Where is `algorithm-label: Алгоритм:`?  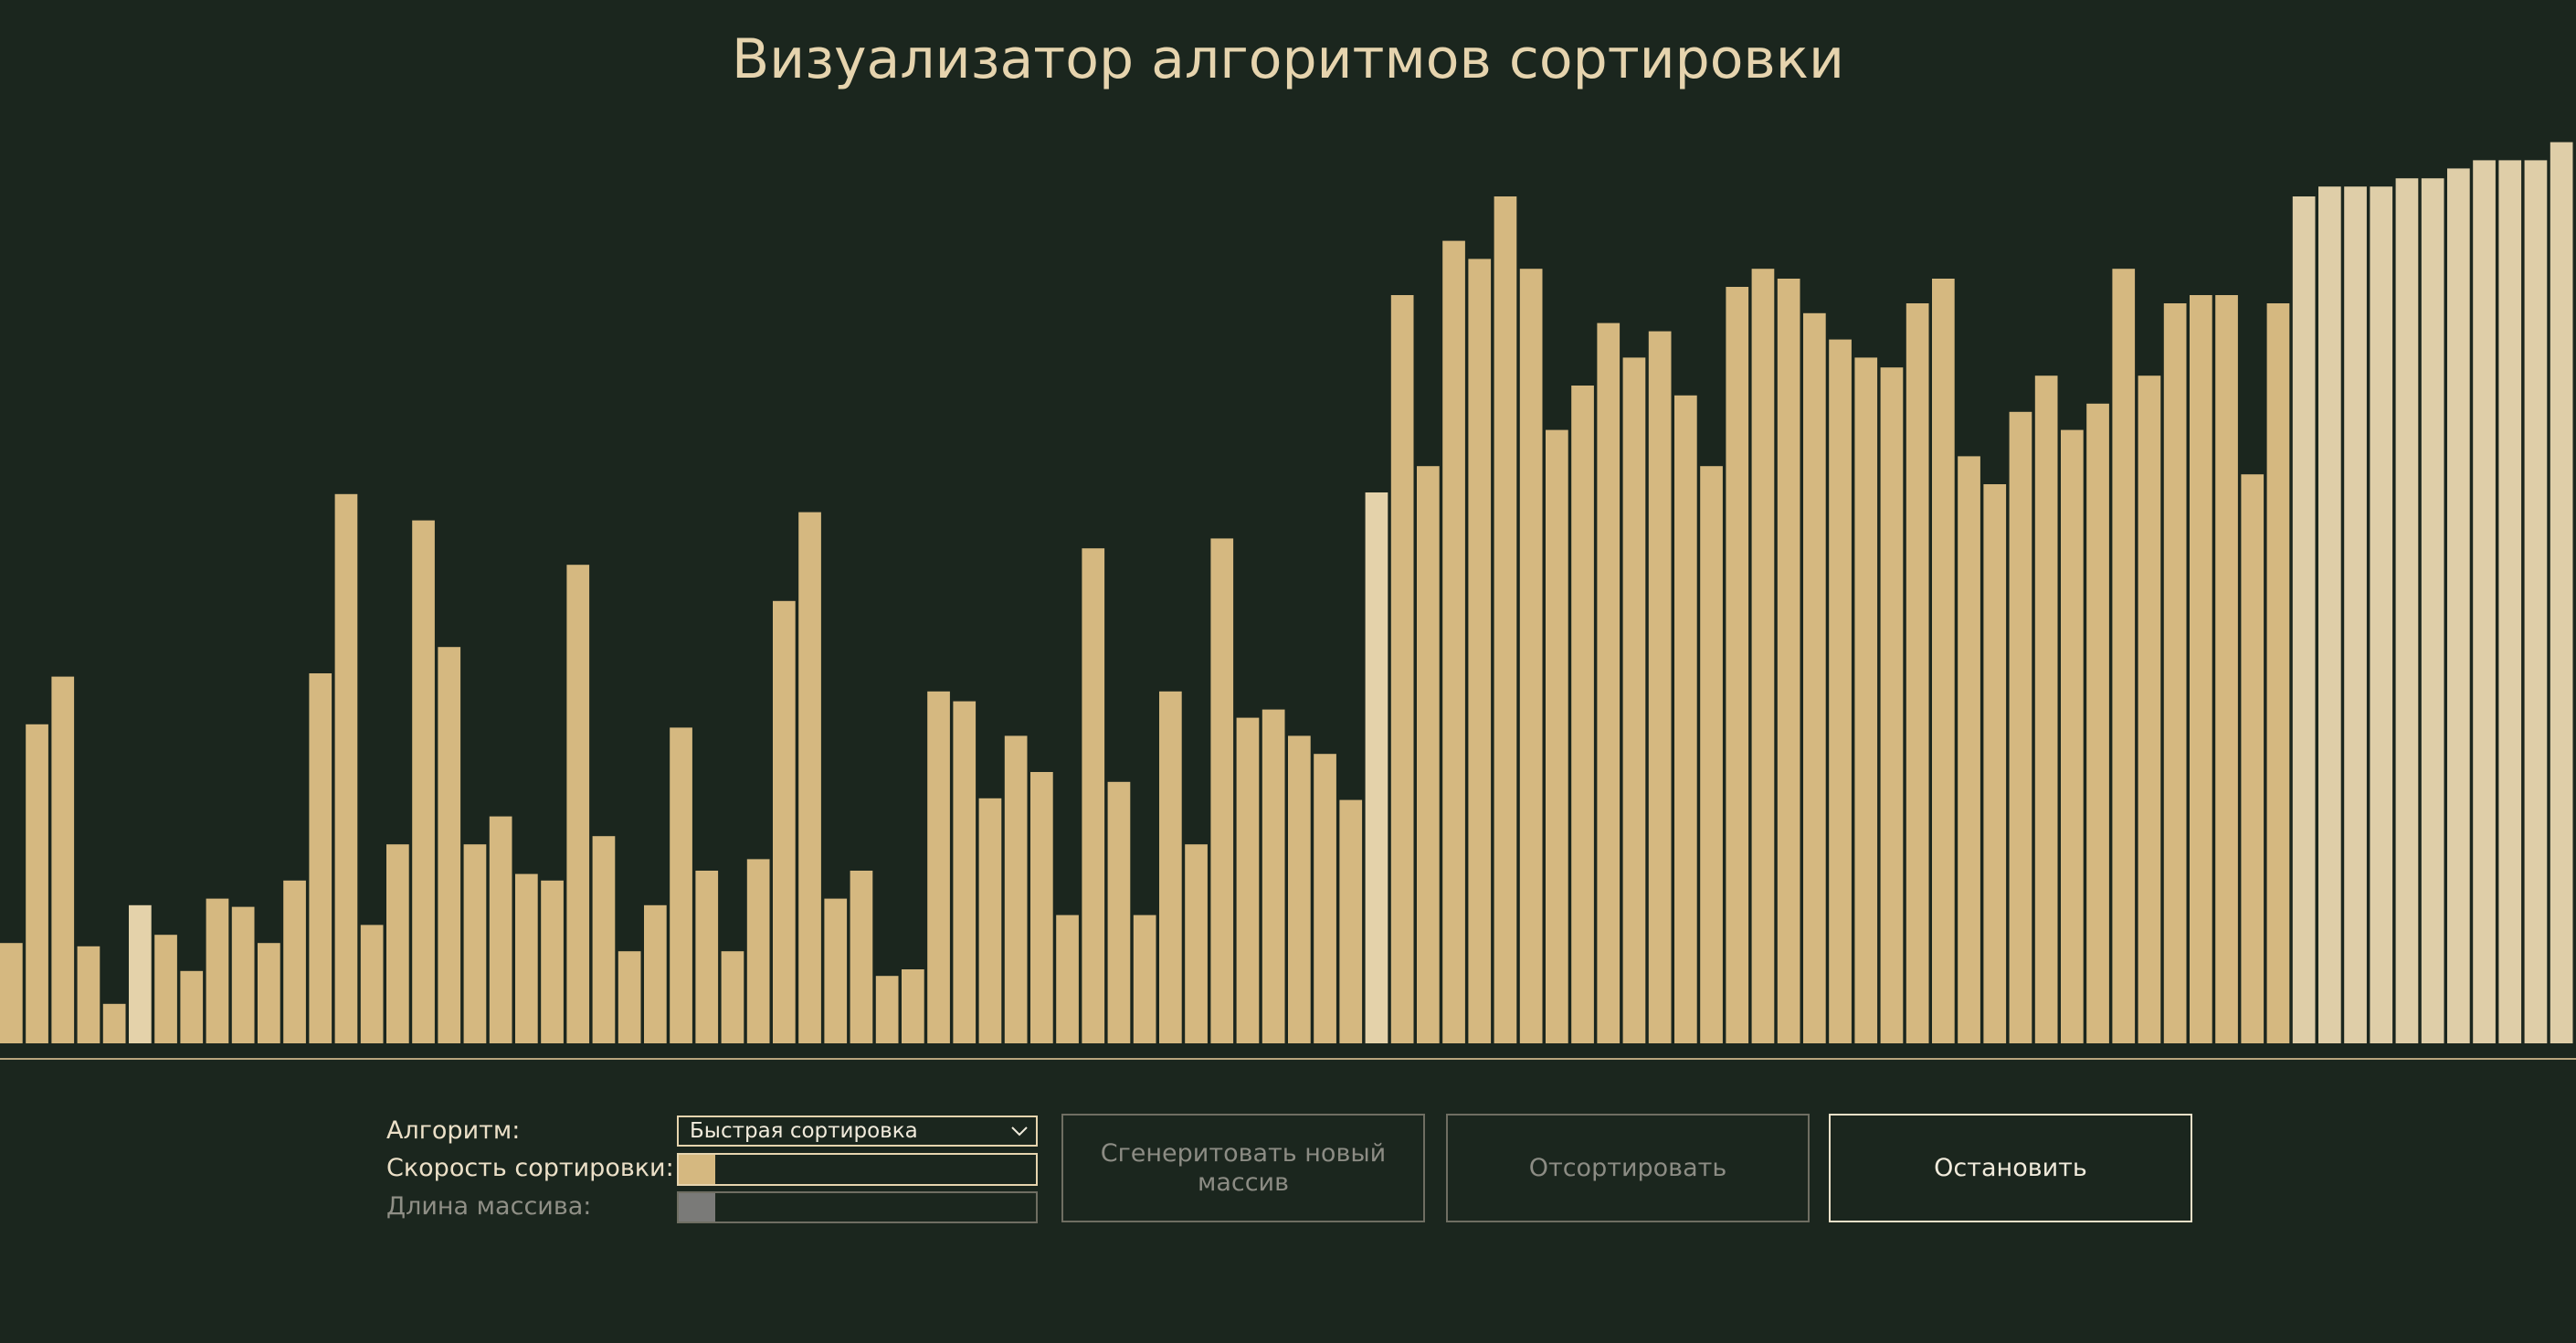 algorithm-label: Алгоритм: is located at coordinates (453, 1130).